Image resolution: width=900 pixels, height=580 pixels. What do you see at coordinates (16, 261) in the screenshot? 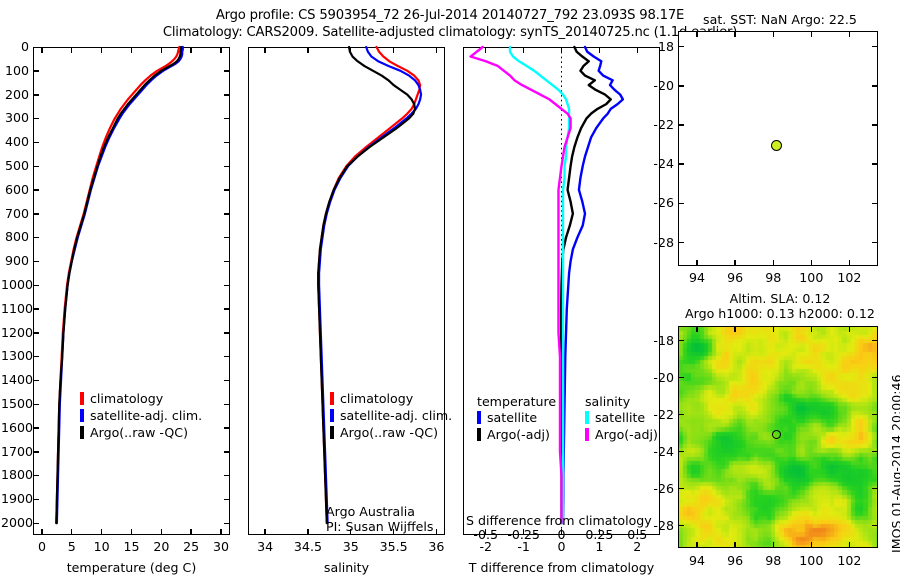
I see `depth-tick-label: 900` at bounding box center [16, 261].